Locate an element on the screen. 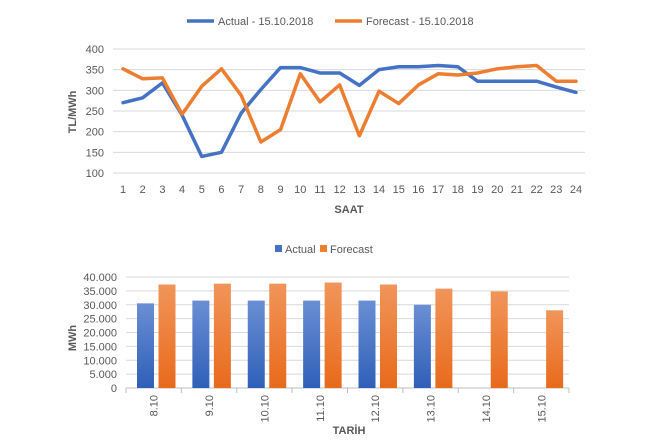  line-legend: Actual - 15.10.2018 Forecast - 15.10.2018 is located at coordinates (330, 22).